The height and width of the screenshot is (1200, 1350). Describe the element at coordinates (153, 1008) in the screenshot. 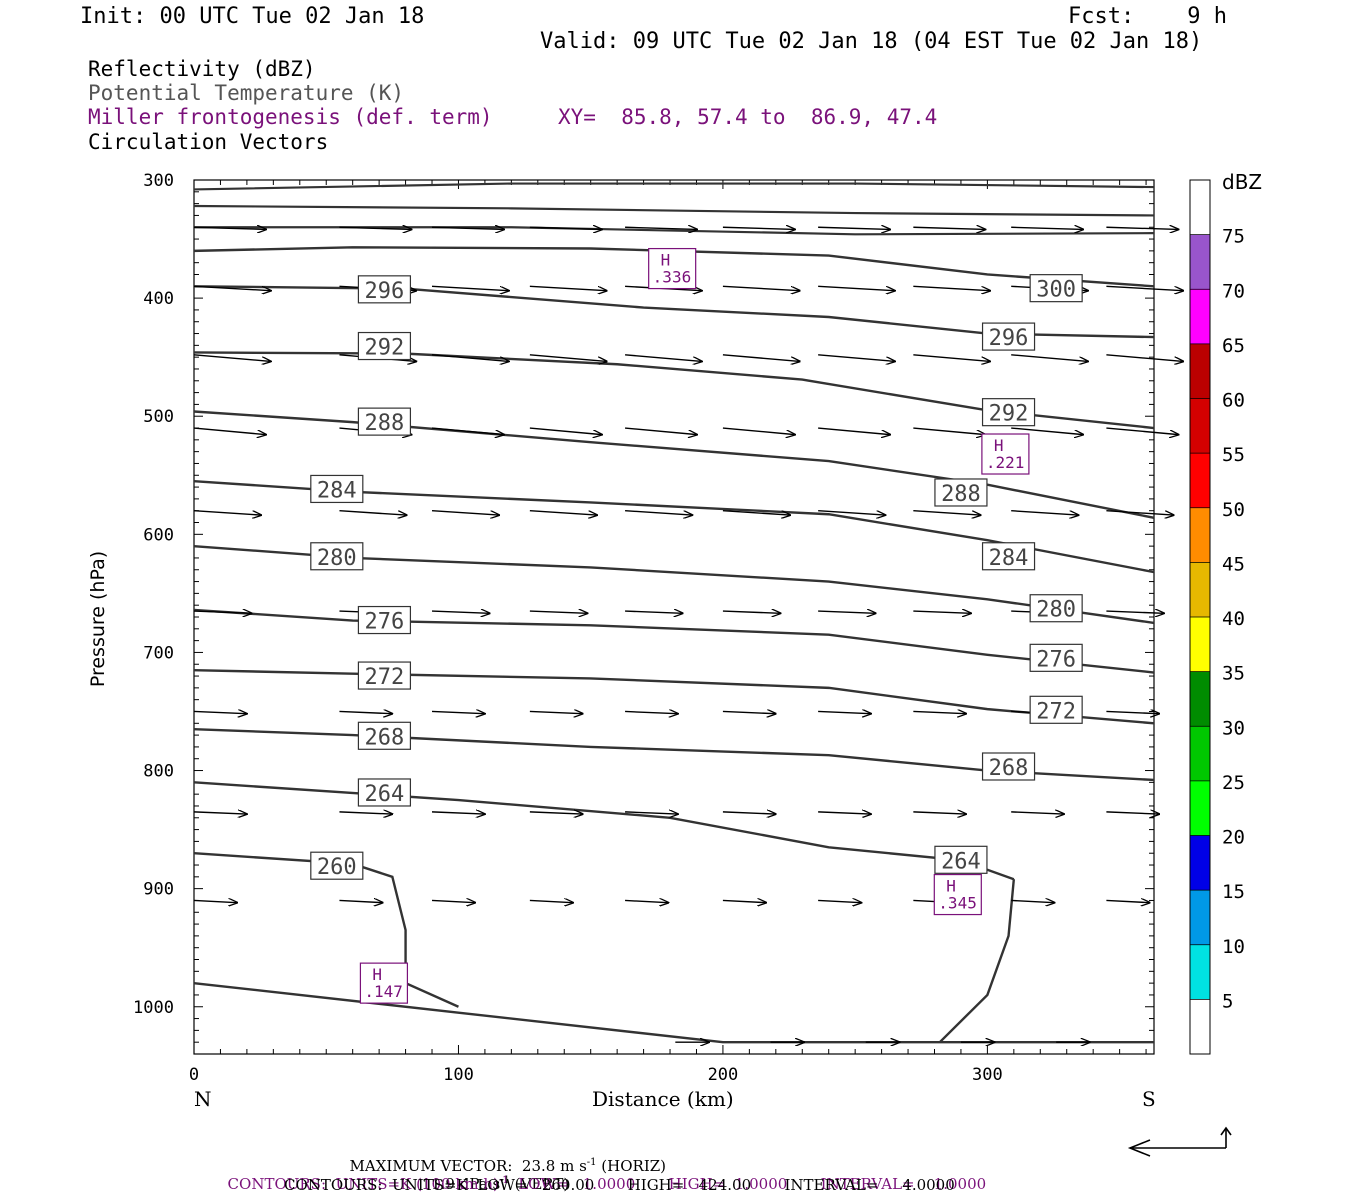

I see `y-tick-label: 1000` at that location.